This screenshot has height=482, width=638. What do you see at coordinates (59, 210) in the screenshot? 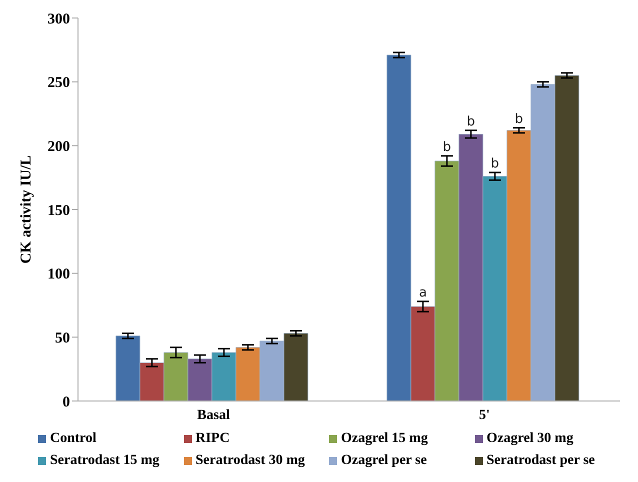
I see `y-tick-label: 150` at bounding box center [59, 210].